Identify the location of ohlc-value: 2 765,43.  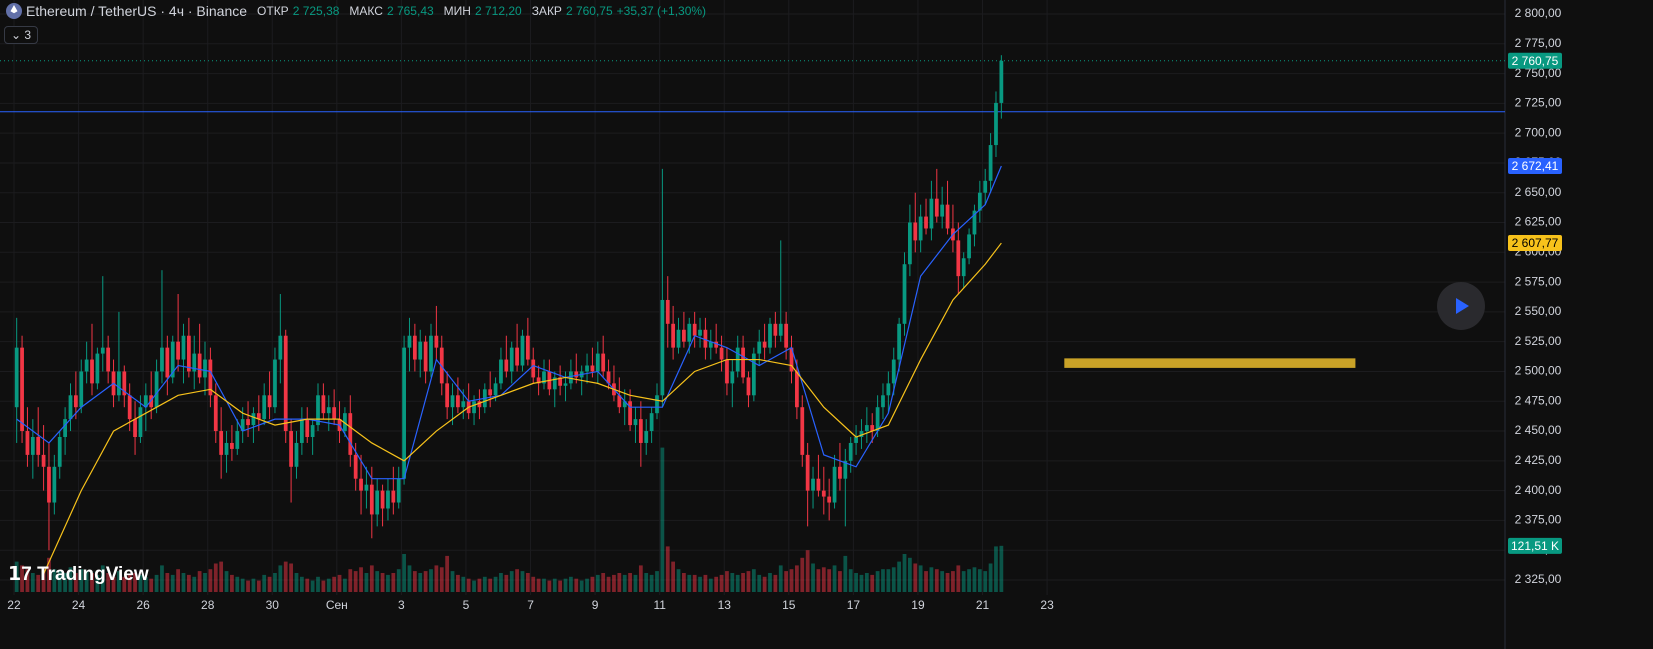
(410, 11).